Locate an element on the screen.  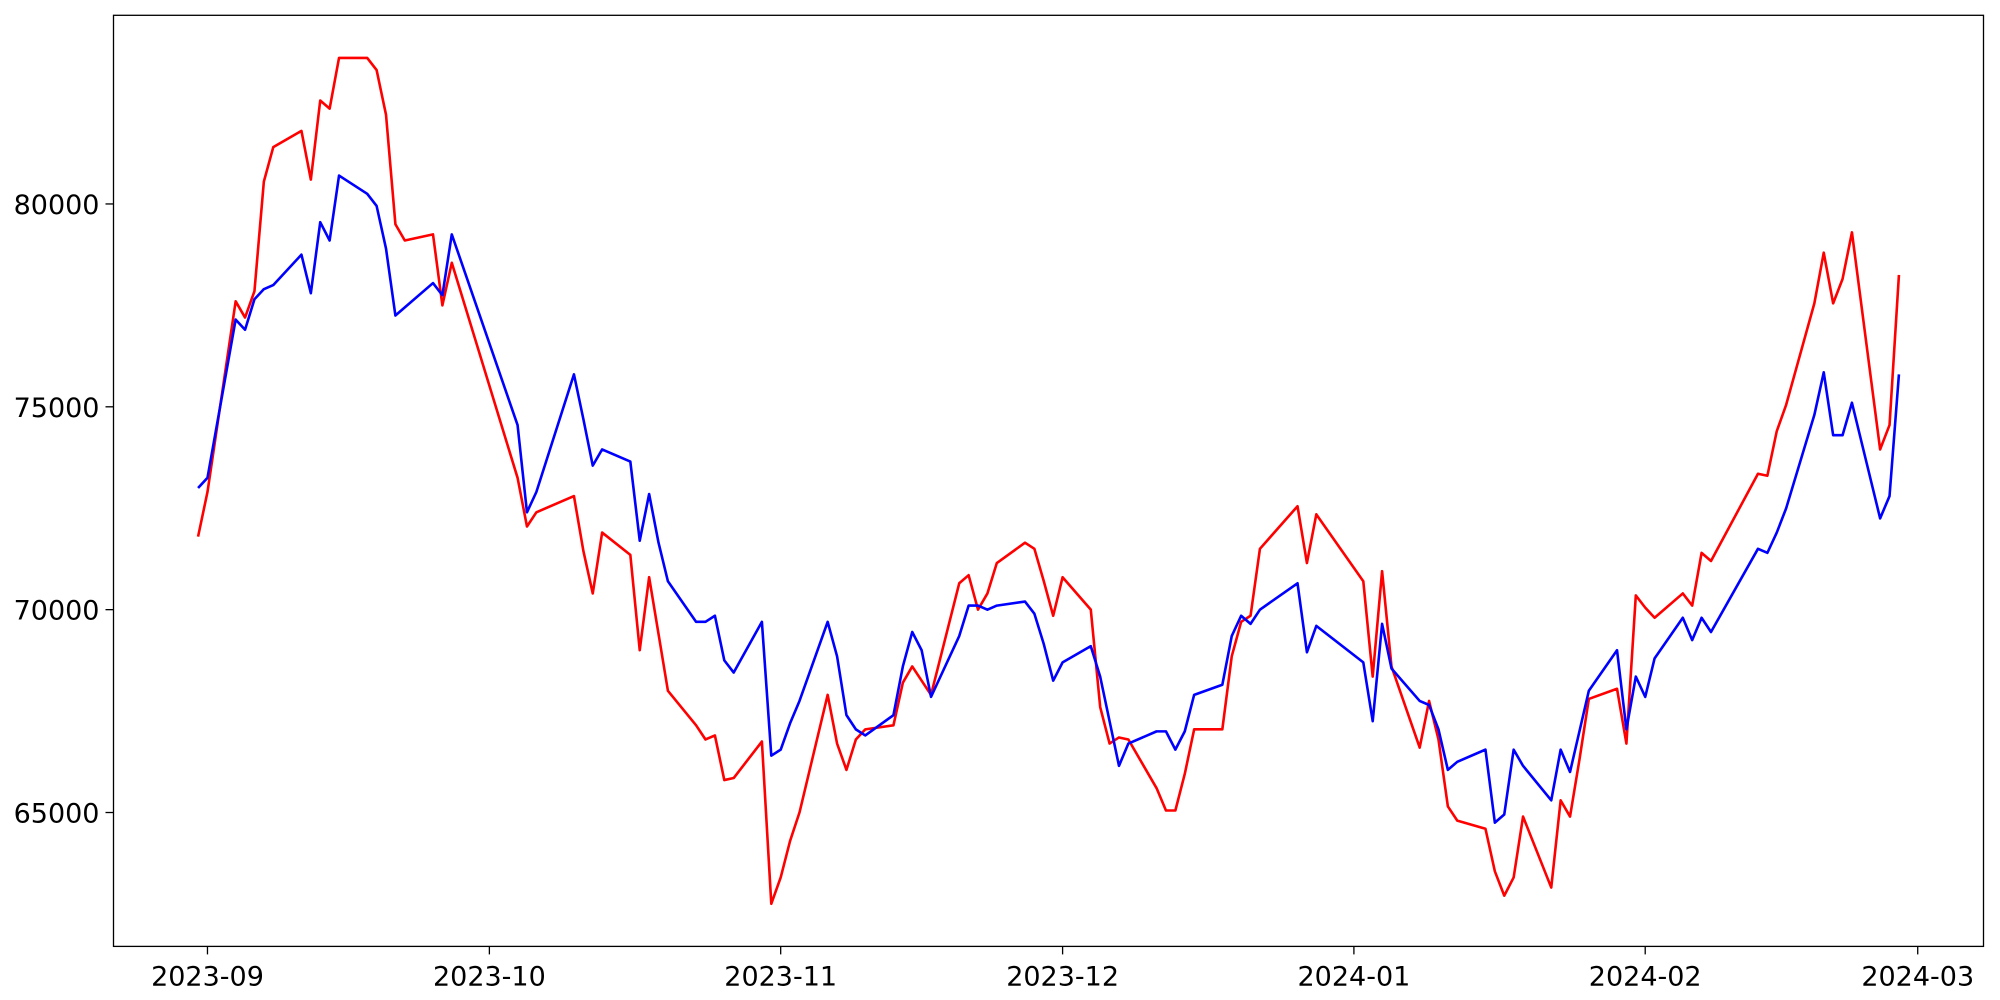
x-tick-label: 2023-11 is located at coordinates (780, 976).